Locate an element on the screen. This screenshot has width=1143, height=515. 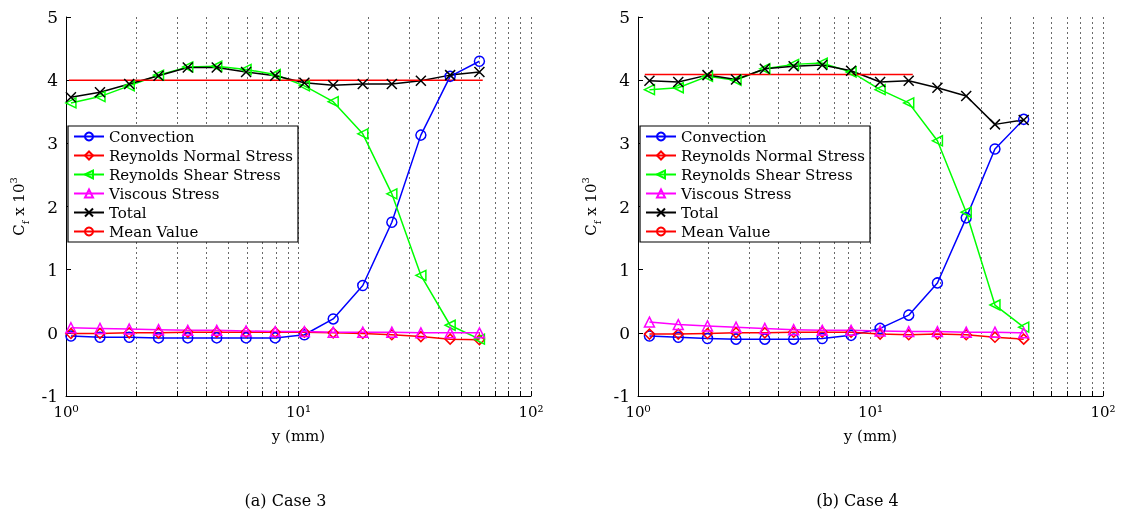
legend-label: Reynolds Shear Stress is located at coordinates (767, 174).